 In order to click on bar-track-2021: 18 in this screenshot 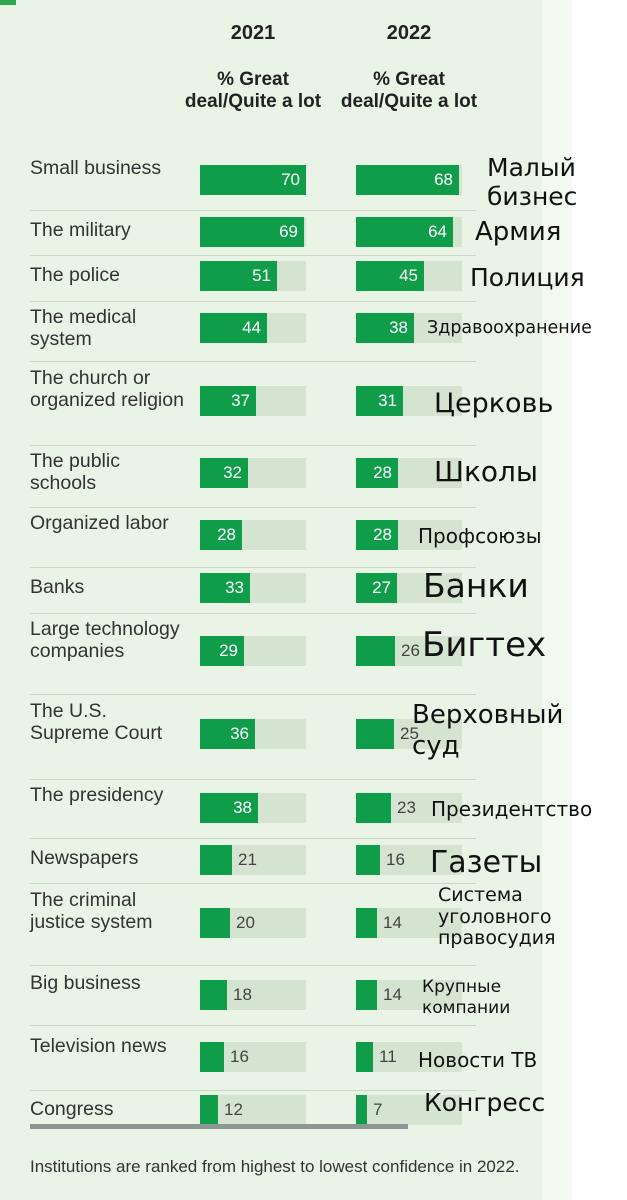, I will do `click(253, 995)`.